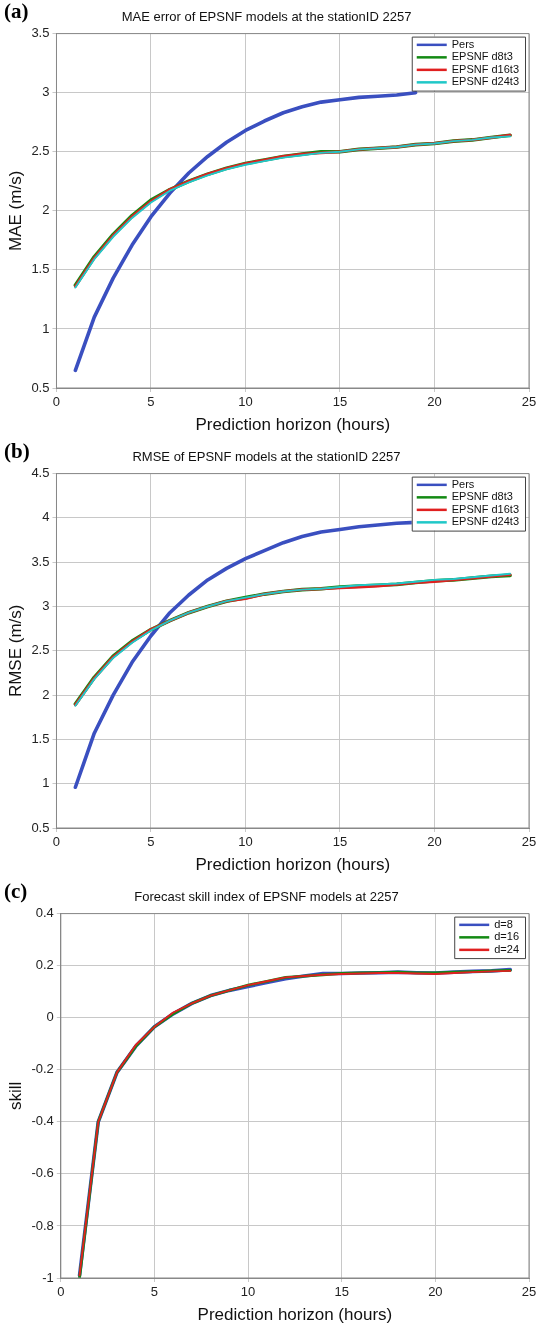 The height and width of the screenshot is (1330, 541). I want to click on y-tick-label: -0.4, so click(42, 1121).